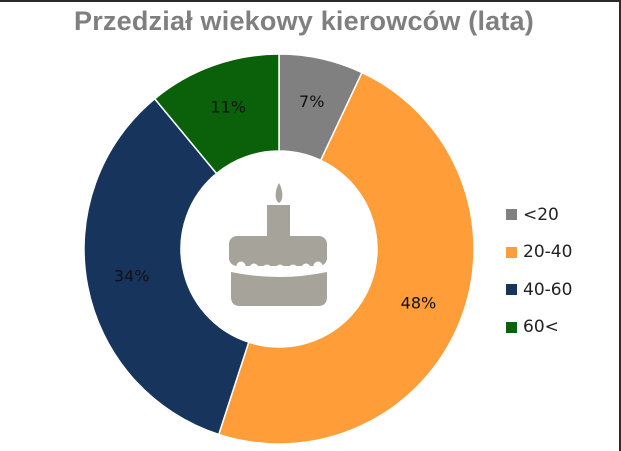 This screenshot has height=451, width=621. I want to click on legend-item: 60<, so click(539, 328).